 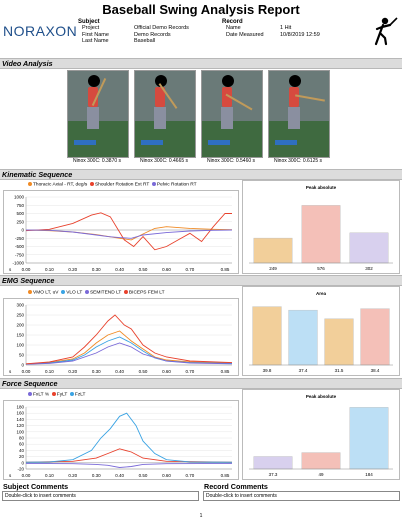 I want to click on force-bar-chart: Peak absolute 37.3 49 184, so click(x=321, y=434).